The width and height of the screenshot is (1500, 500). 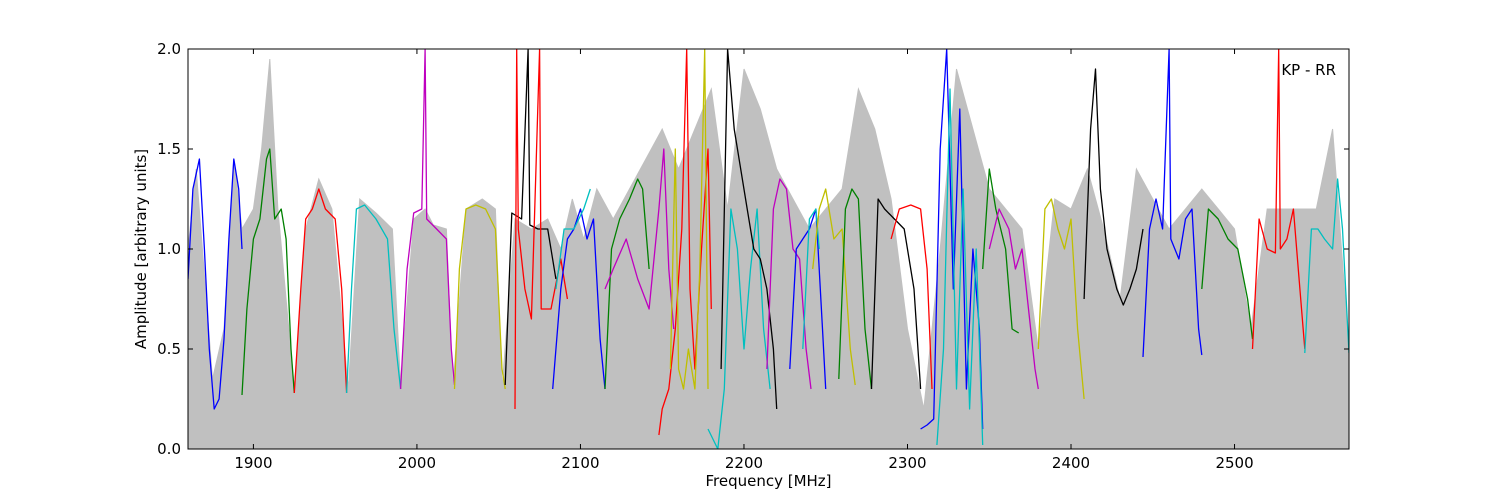 I want to click on y-axis-label: Amplitude [arbitrary units], so click(x=141, y=249).